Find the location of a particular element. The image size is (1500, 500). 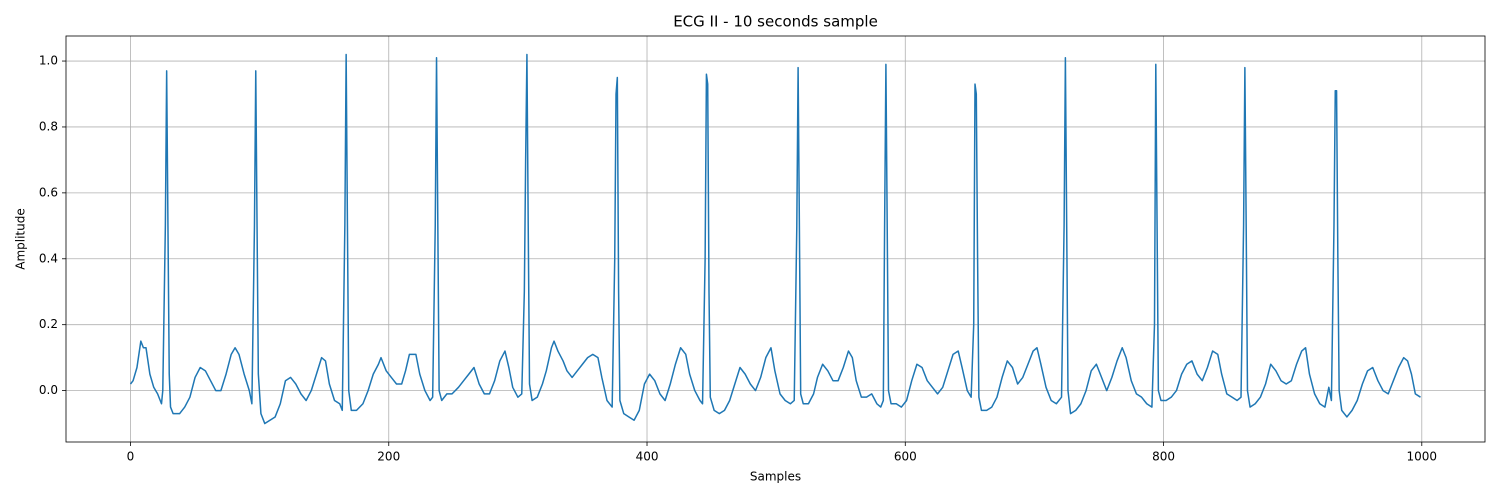

y-tick-label: 0.4 is located at coordinates (48, 258).